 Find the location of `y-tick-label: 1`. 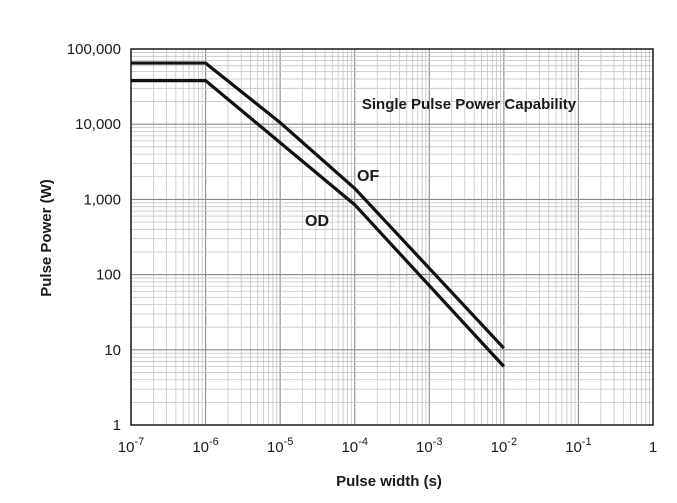

y-tick-label: 1 is located at coordinates (117, 425).